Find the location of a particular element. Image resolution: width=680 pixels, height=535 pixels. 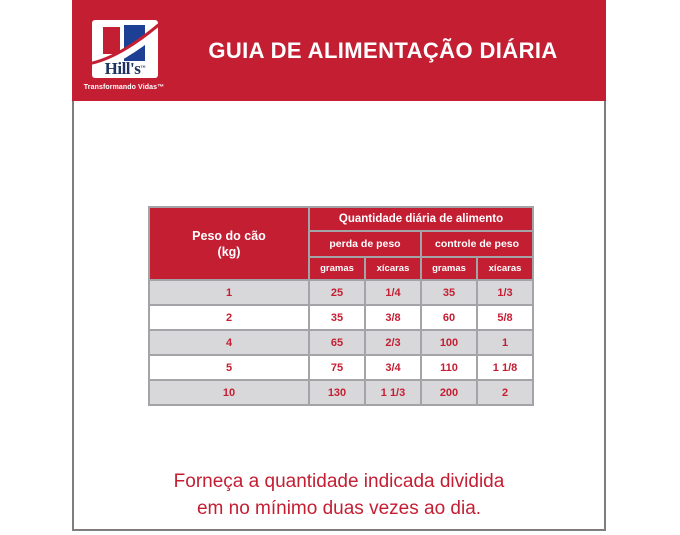

weight-cell: 10 is located at coordinates (229, 392).